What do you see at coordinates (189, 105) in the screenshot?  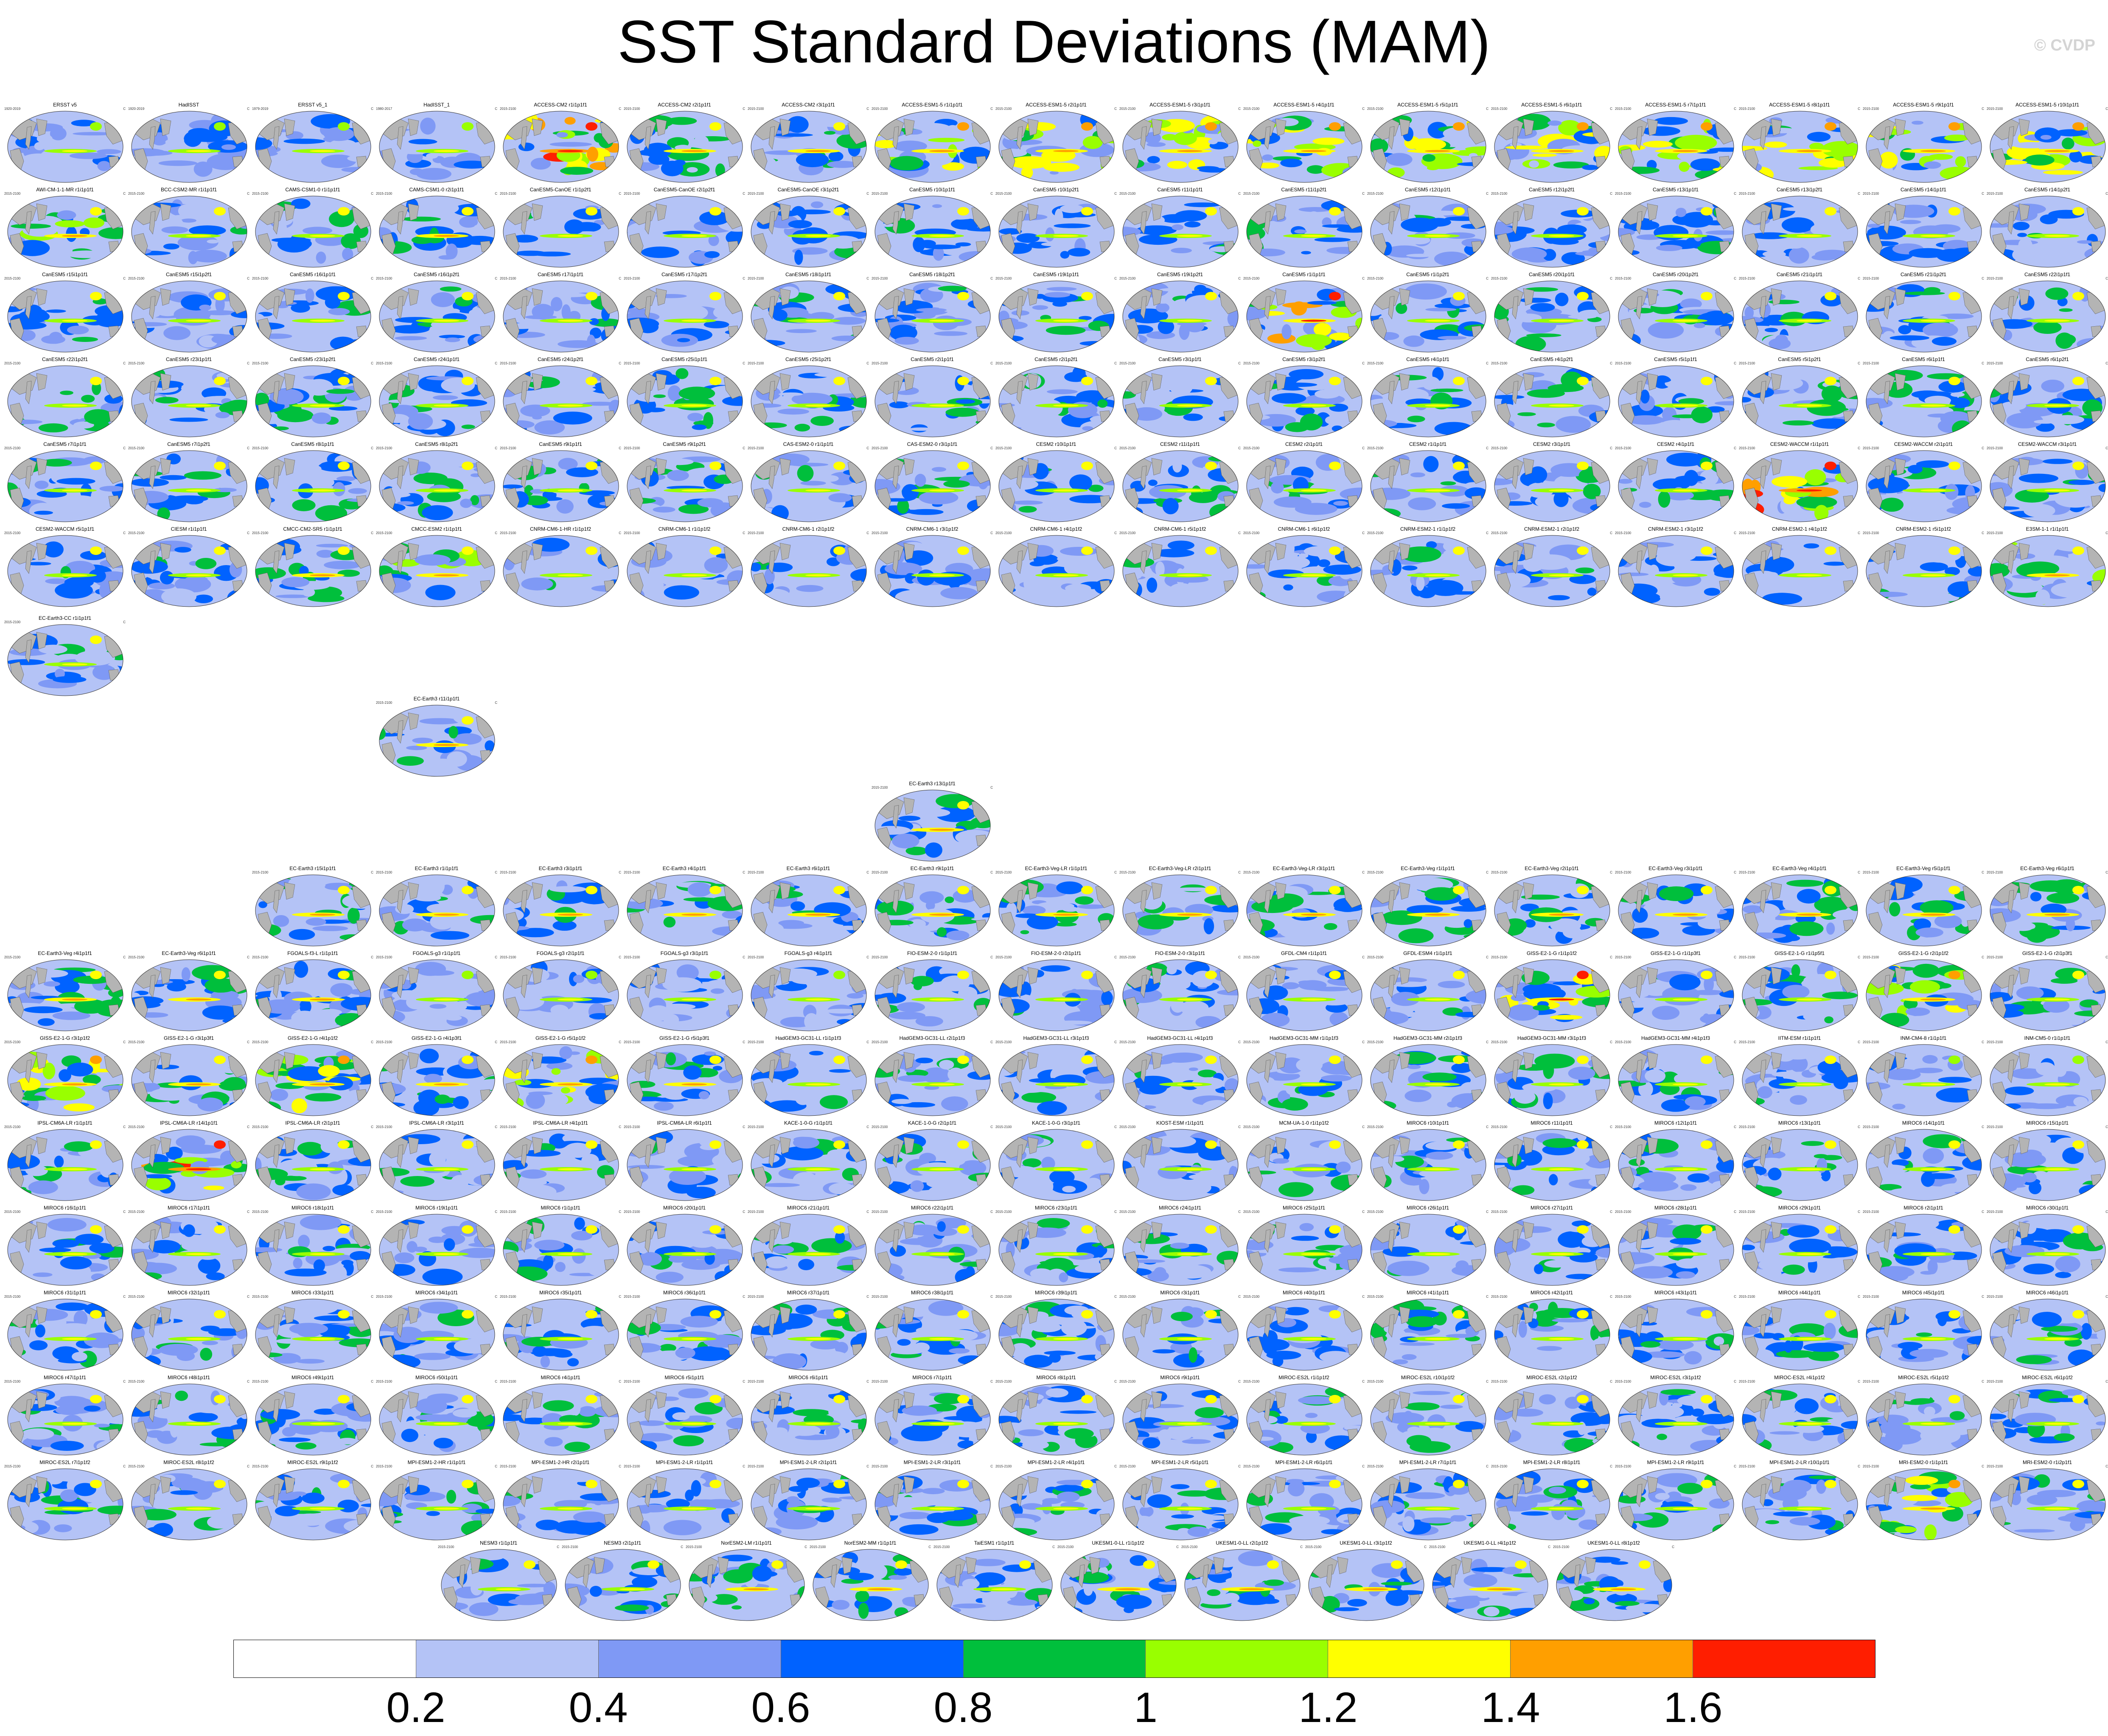 I see `panel-title: HadISST` at bounding box center [189, 105].